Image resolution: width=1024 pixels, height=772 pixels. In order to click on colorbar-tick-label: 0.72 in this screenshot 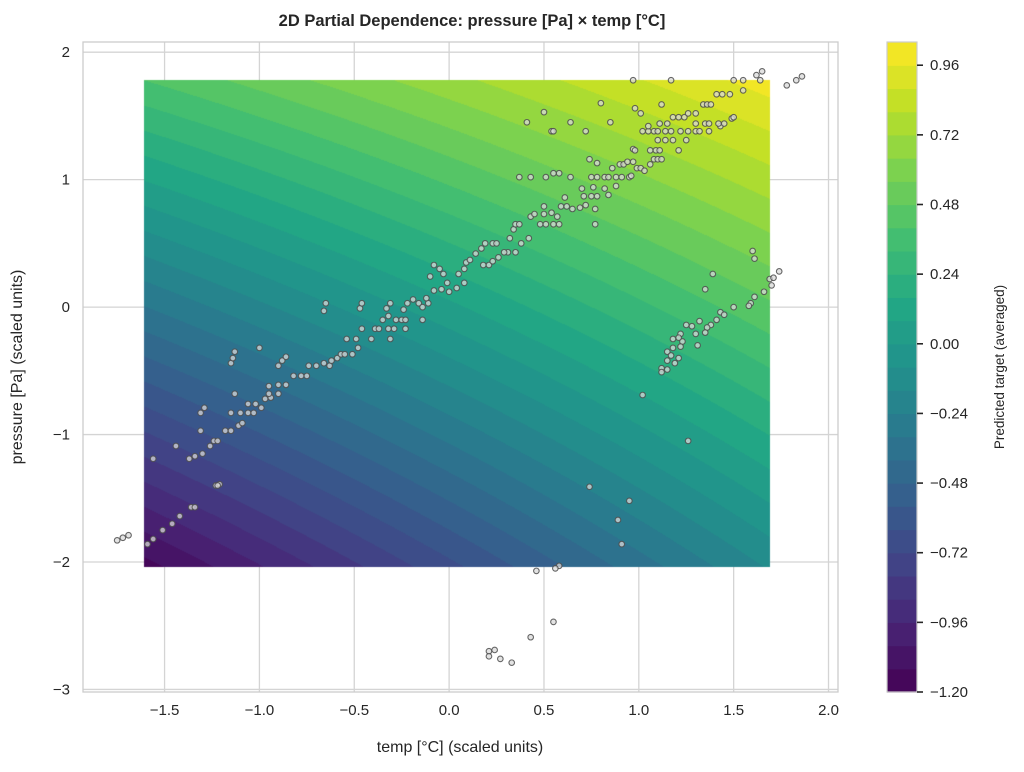, I will do `click(944, 135)`.